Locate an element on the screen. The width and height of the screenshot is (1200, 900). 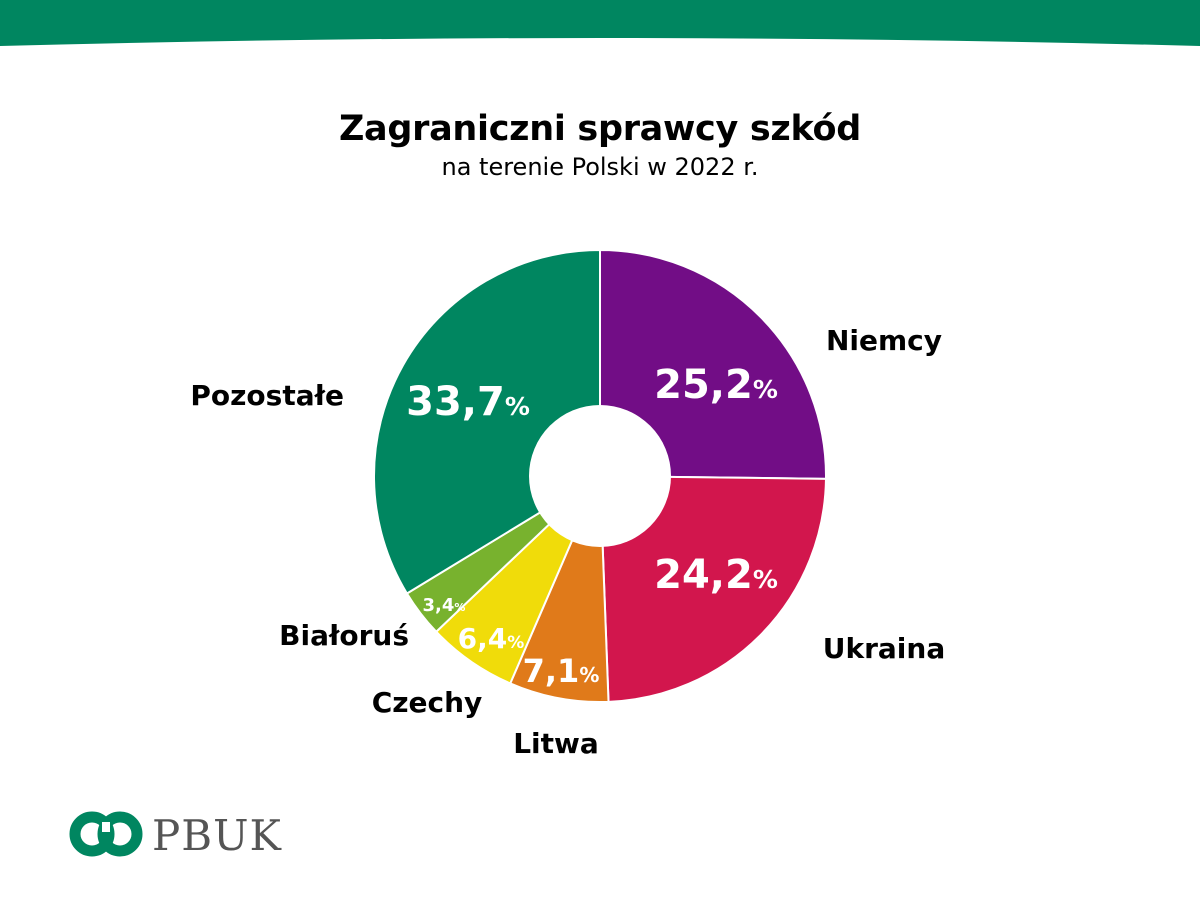
donut-hole is located at coordinates (600, 476).